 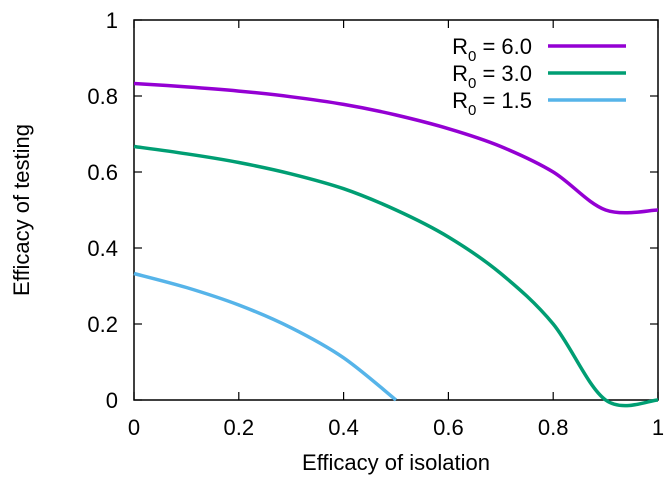 What do you see at coordinates (448, 427) in the screenshot?
I see `x-tick-label: 0.6` at bounding box center [448, 427].